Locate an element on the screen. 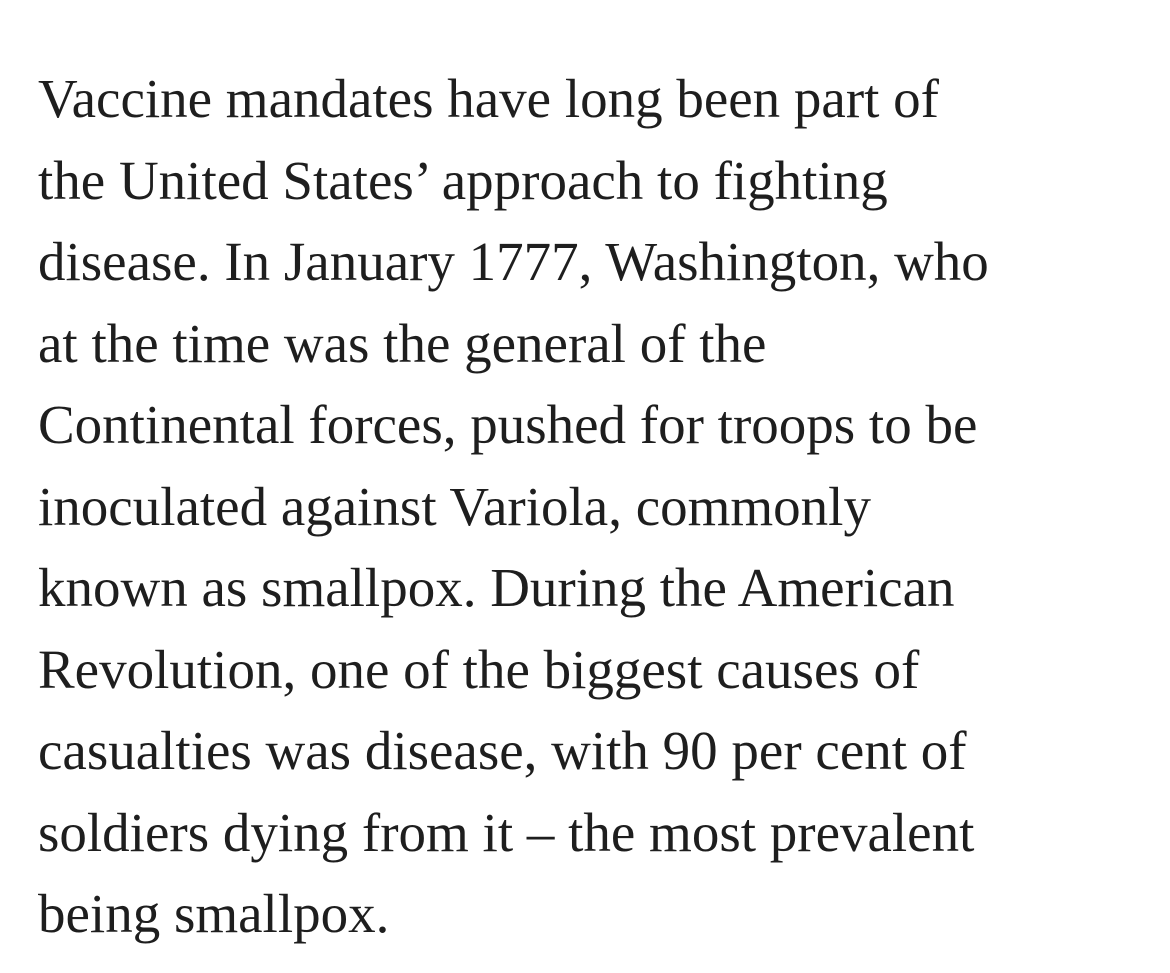 The width and height of the screenshot is (1170, 973). paragraph-line: the United States’ approach to fighting is located at coordinates (463, 180).